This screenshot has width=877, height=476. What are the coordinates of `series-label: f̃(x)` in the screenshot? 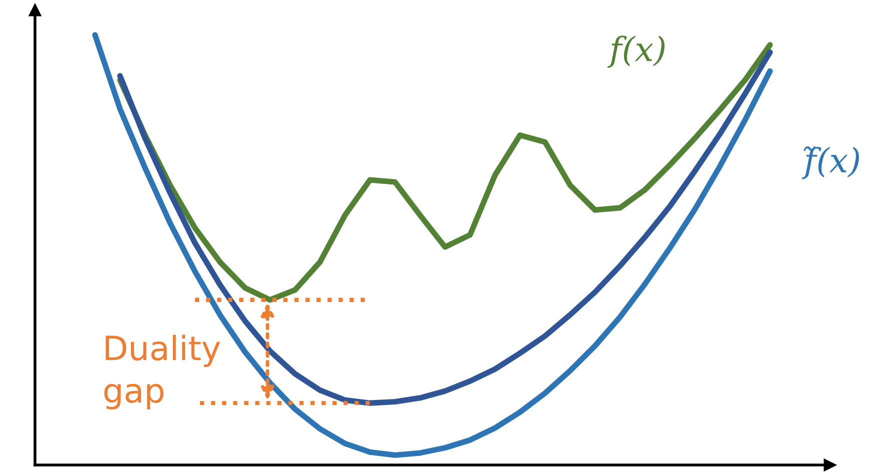 It's located at (830, 163).